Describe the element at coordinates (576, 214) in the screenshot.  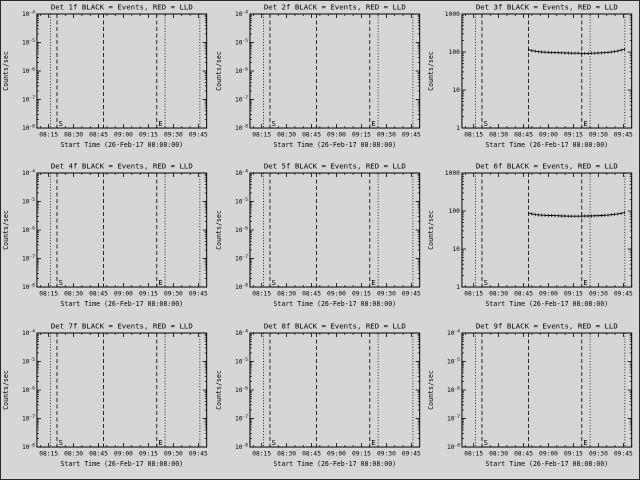
I see `events-series-line` at that location.